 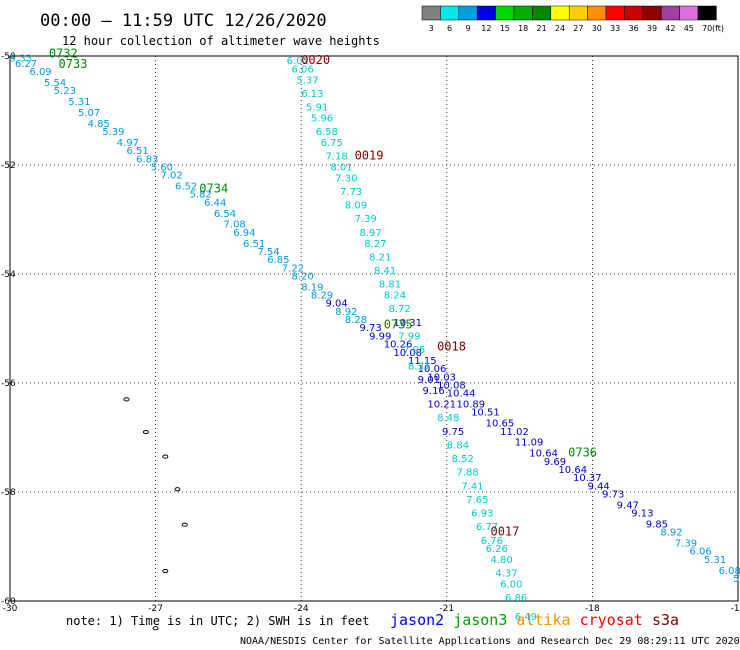 I want to click on wave-height-value: 4.97, so click(x=128, y=143).